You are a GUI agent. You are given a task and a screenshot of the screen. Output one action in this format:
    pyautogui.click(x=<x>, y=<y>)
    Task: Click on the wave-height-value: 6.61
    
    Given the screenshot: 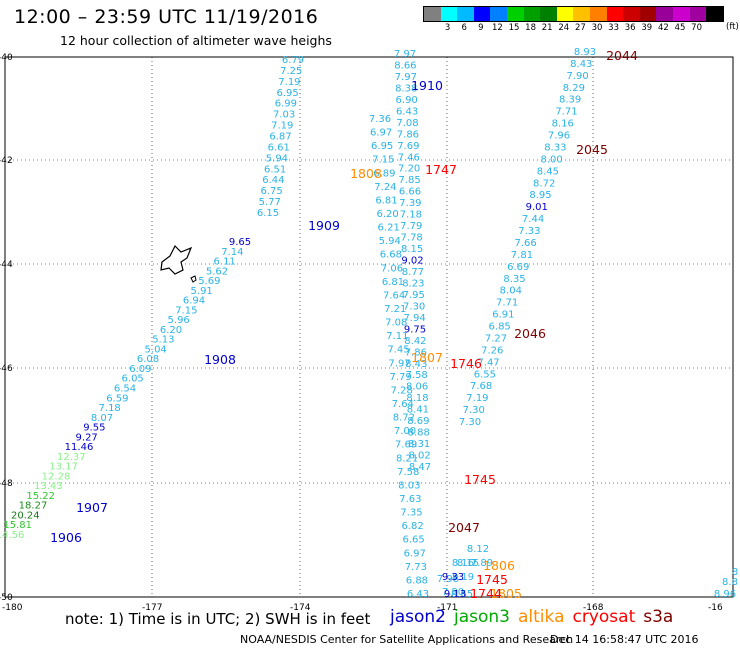 What is the action you would take?
    pyautogui.click(x=279, y=147)
    